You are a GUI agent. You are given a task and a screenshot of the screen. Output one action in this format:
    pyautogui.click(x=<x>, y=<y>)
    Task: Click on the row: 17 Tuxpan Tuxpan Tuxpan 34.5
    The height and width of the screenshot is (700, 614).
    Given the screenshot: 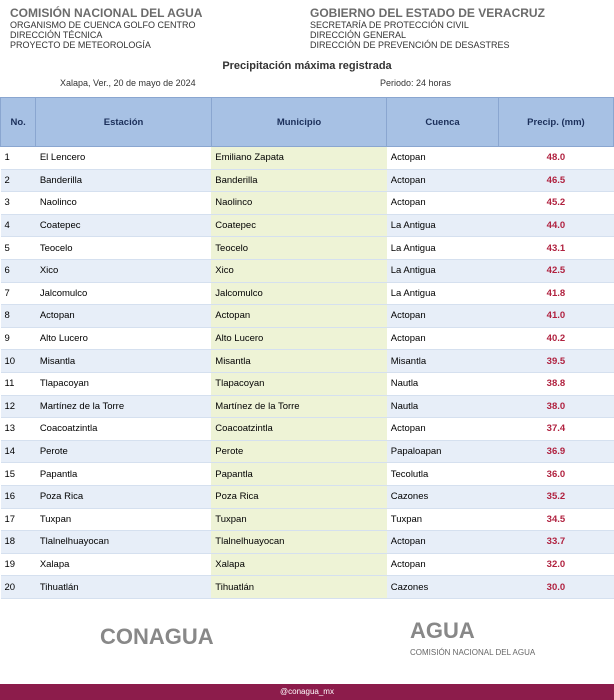 What is the action you would take?
    pyautogui.click(x=307, y=520)
    